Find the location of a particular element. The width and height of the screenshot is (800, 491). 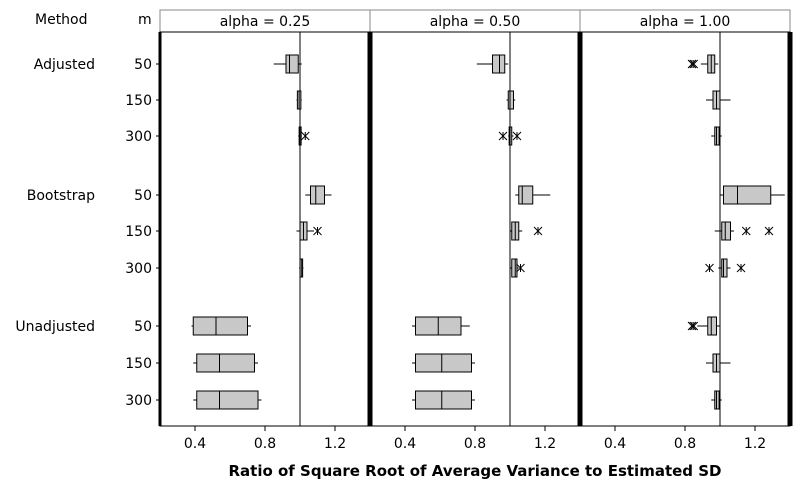

m-header: m is located at coordinates (145, 20).